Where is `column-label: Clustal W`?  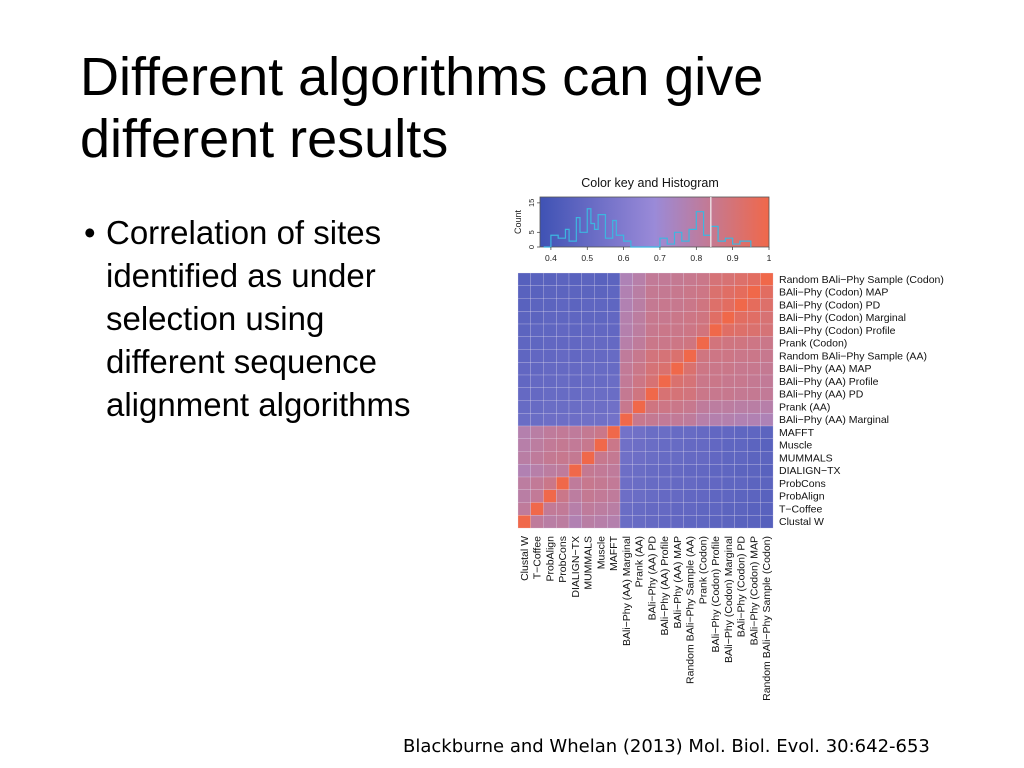 column-label: Clustal W is located at coordinates (525, 558).